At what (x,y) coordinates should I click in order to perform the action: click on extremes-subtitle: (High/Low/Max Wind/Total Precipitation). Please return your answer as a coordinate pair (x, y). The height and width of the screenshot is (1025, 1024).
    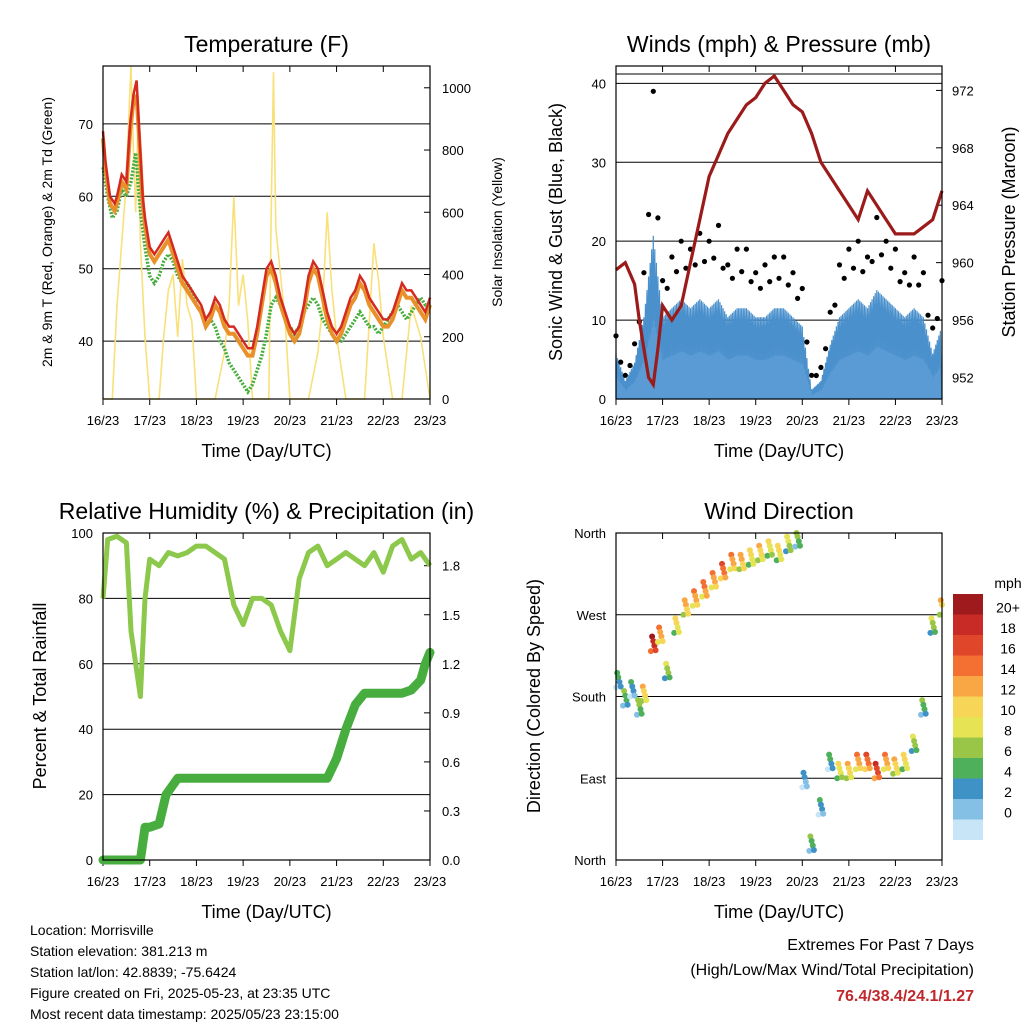
    Looking at the image, I should click on (832, 970).